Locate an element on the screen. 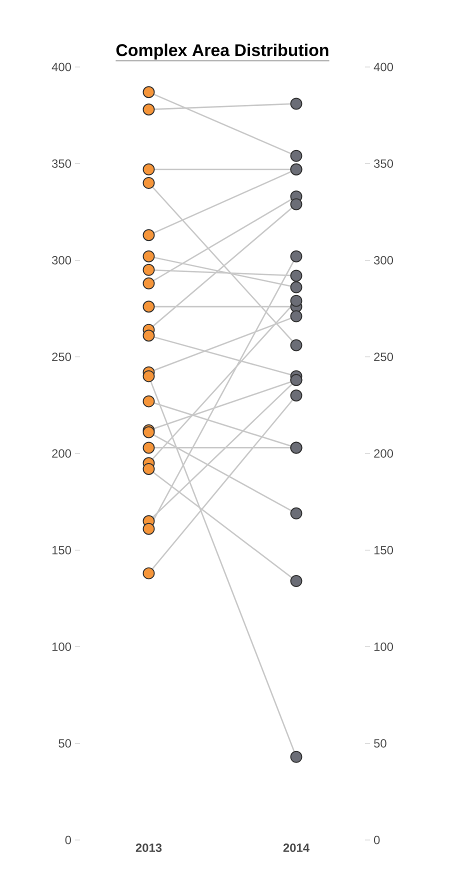 The width and height of the screenshot is (476, 890). y-tick-label: 350 is located at coordinates (62, 163).